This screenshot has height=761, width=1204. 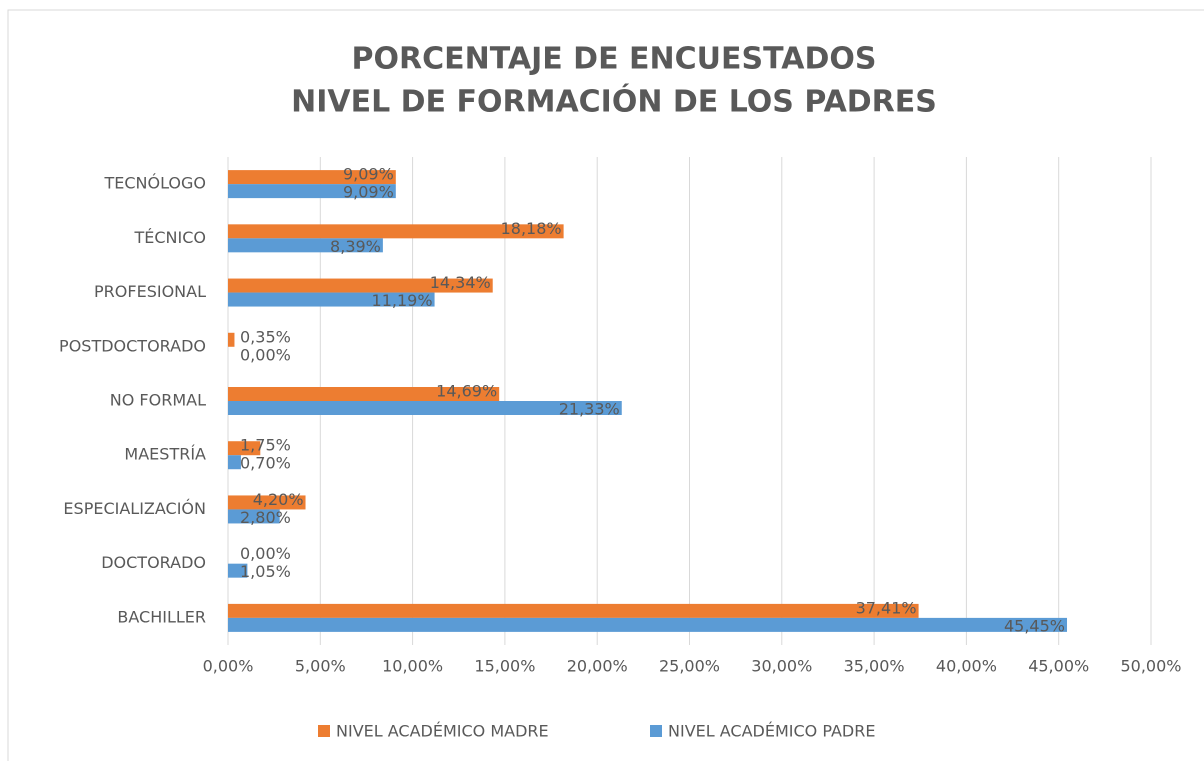 What do you see at coordinates (614, 101) in the screenshot?
I see `chart-title: NIVEL DE FORMACIÓN DE LOS PADRES` at bounding box center [614, 101].